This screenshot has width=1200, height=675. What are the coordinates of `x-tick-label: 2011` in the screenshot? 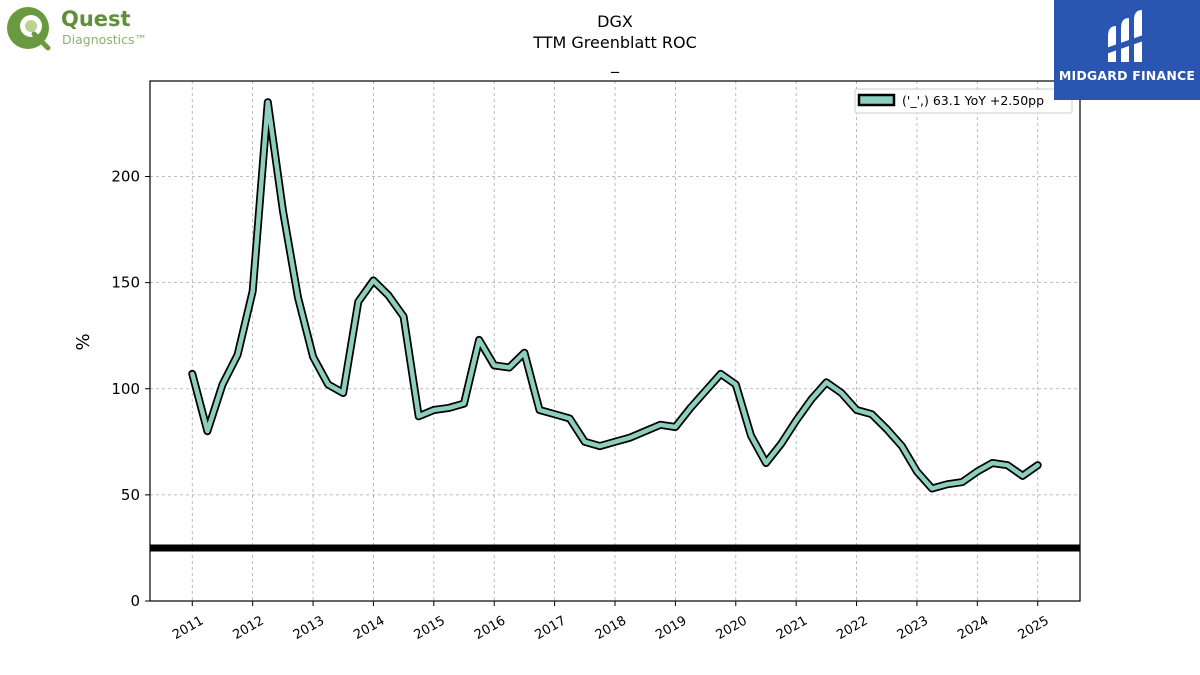 It's located at (188, 628).